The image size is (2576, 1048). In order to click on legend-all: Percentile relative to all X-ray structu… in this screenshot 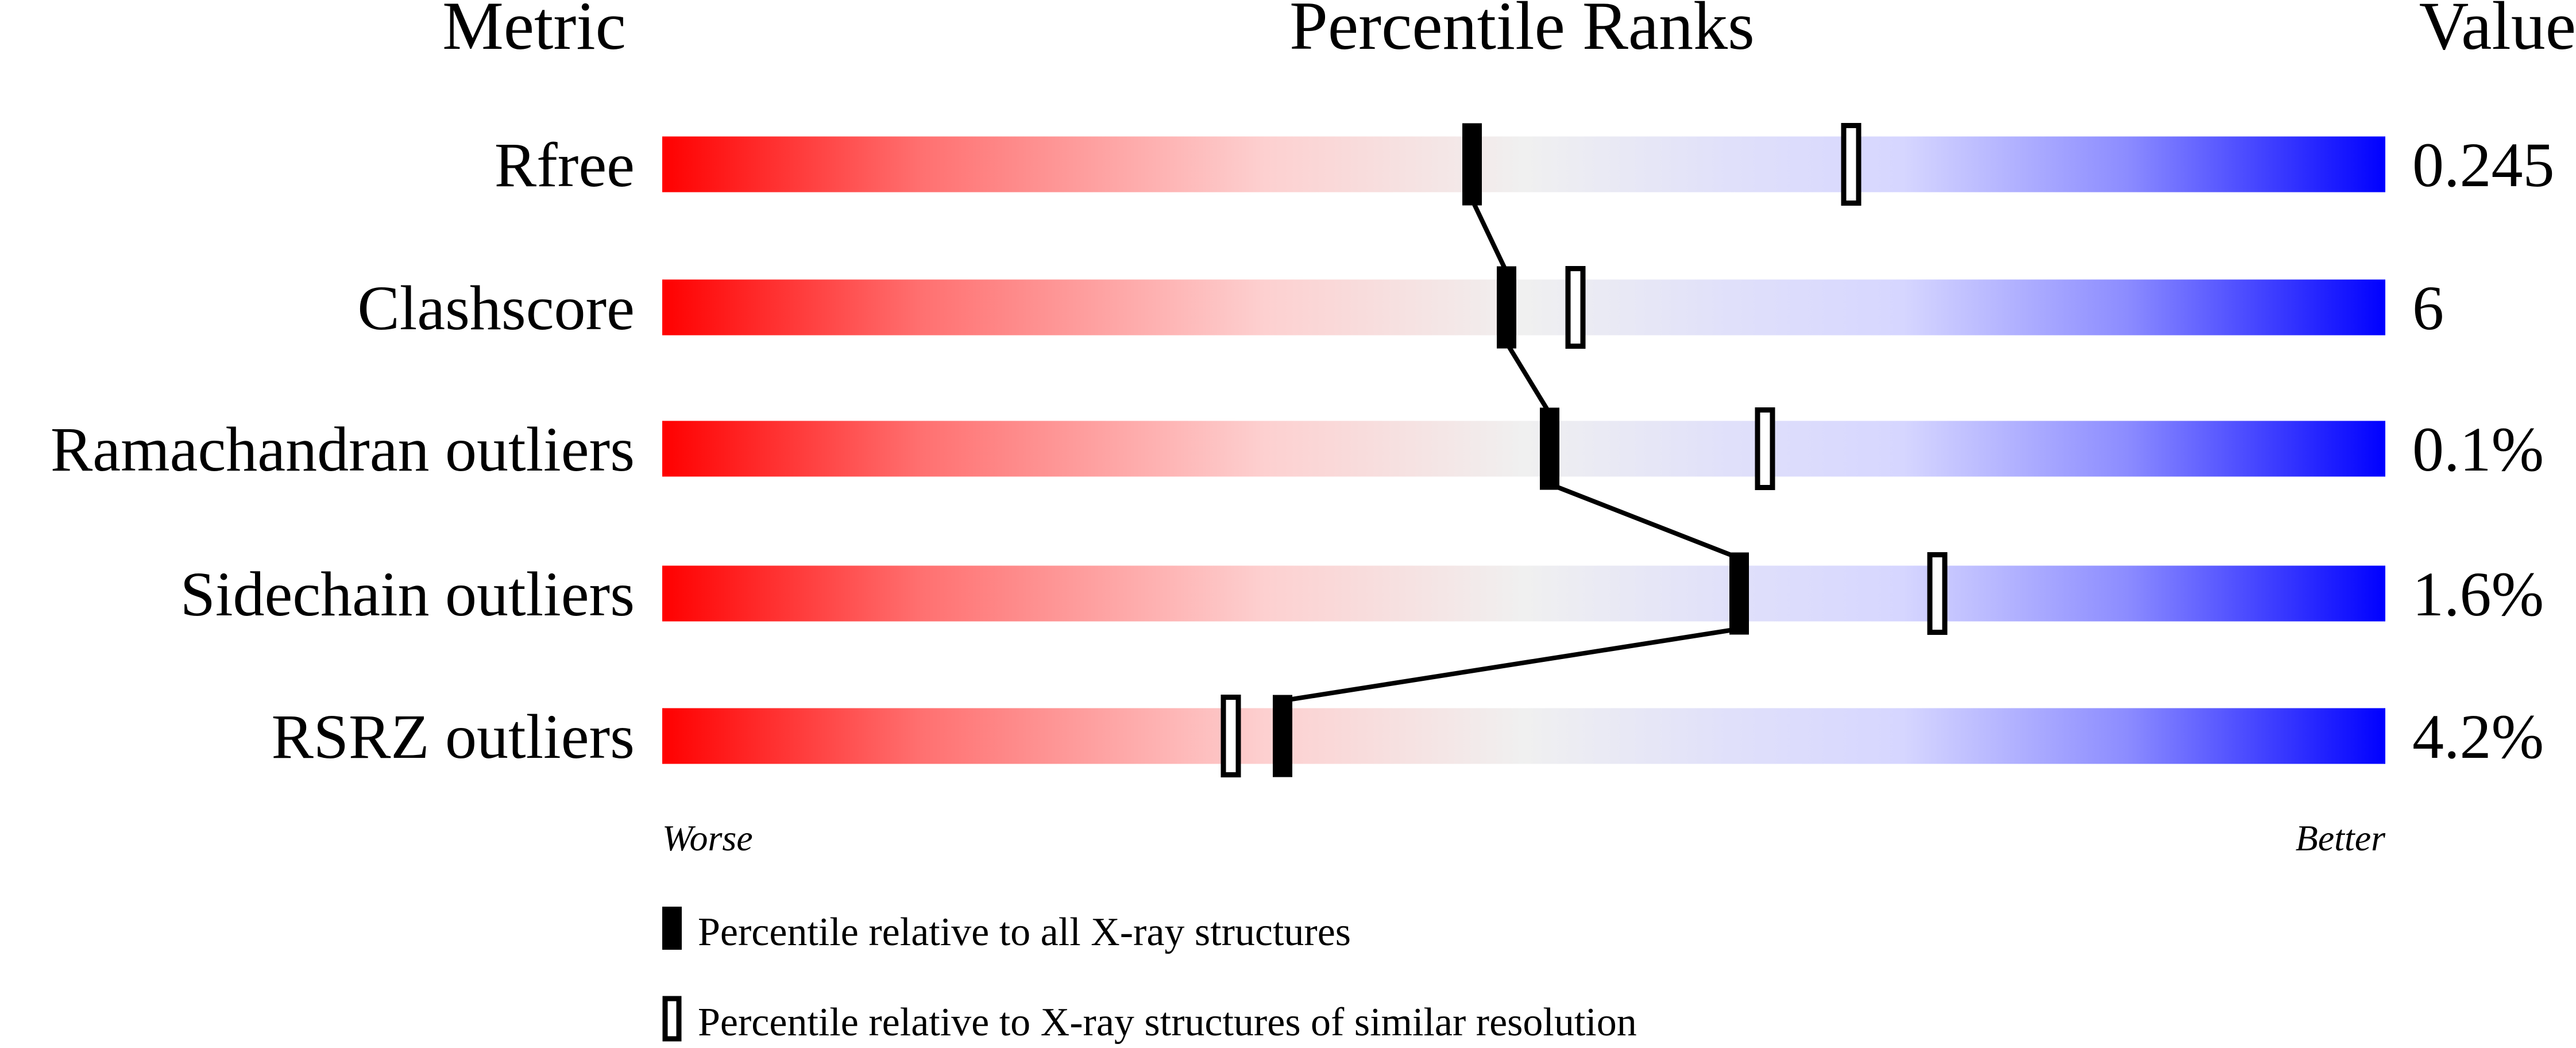, I will do `click(1024, 932)`.